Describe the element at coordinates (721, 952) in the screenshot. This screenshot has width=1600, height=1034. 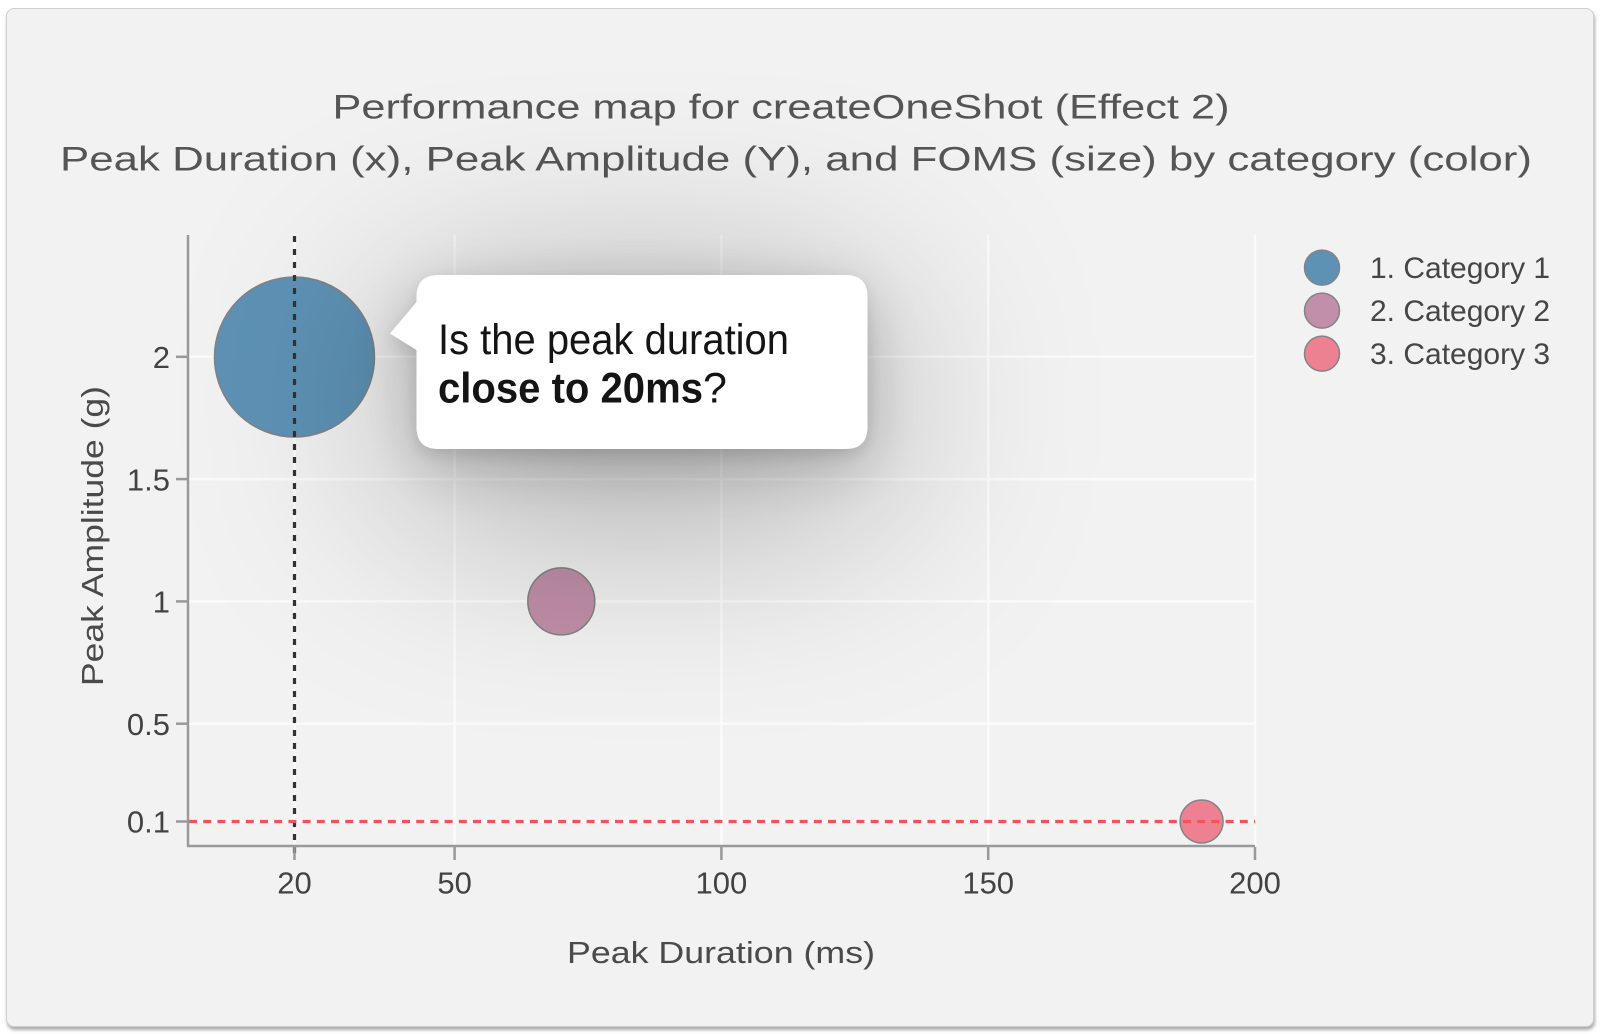
I see `svg-text: Peak Duration (ms)` at that location.